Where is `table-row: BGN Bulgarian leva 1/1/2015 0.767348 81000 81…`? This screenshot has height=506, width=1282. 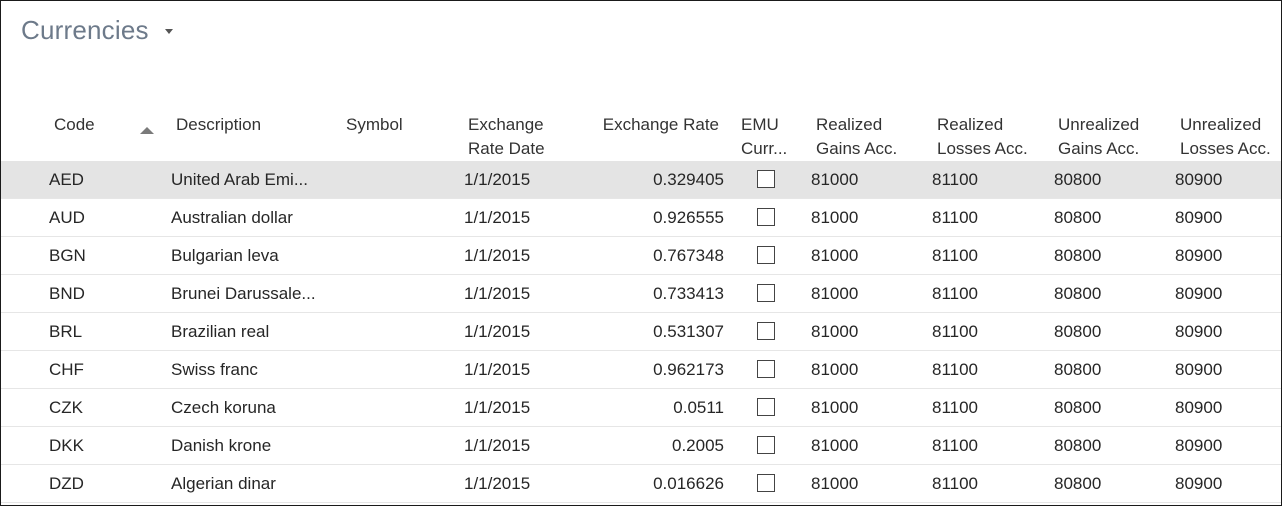
table-row: BGN Bulgarian leva 1/1/2015 0.767348 81000 81… is located at coordinates (641, 256).